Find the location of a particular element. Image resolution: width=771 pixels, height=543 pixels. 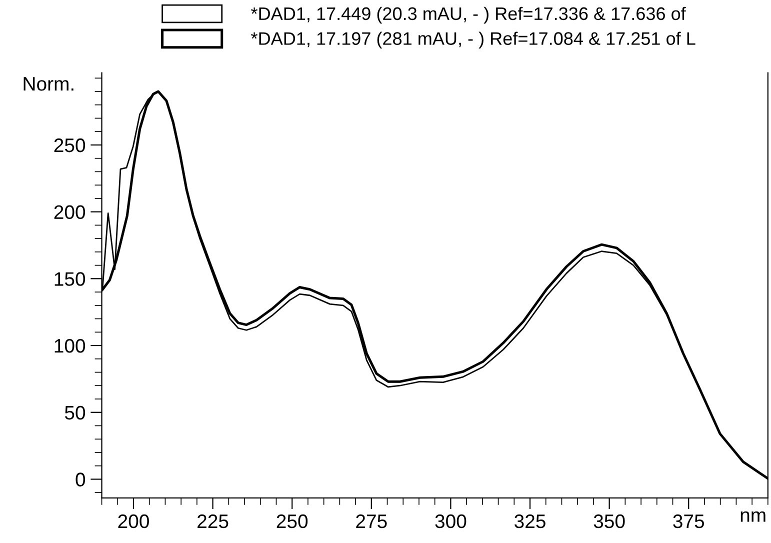

y-tick-label: 150 is located at coordinates (70, 279).